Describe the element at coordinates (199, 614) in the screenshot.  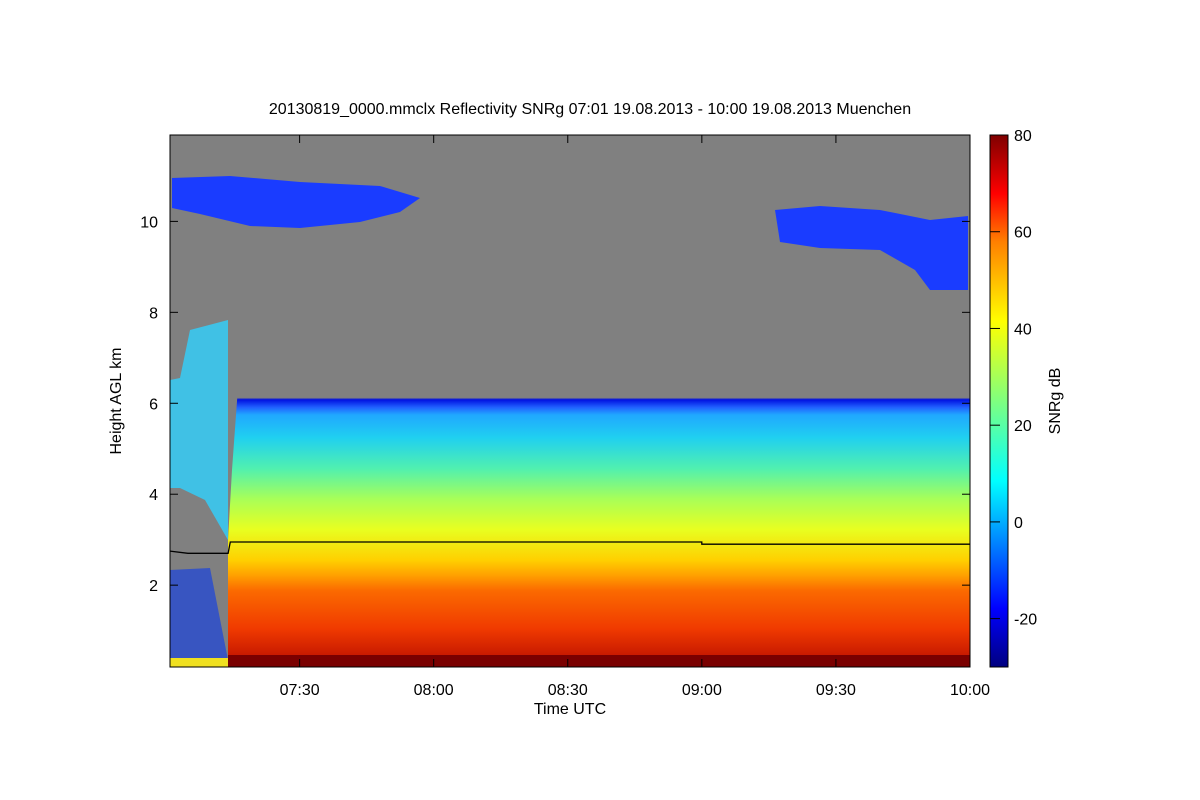
I see `early-noise-region` at that location.